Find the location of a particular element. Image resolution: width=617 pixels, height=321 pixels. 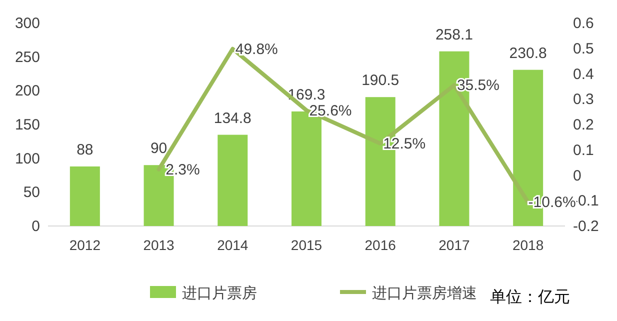

y-tick-label: 0 is located at coordinates (36, 226).